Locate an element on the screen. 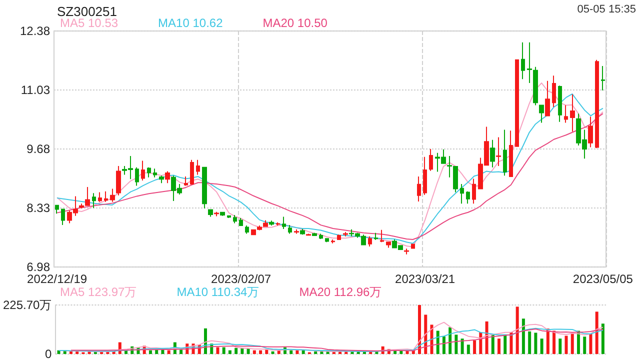 This screenshot has width=640, height=360. text: 05-05 15:35 is located at coordinates (606, 10).